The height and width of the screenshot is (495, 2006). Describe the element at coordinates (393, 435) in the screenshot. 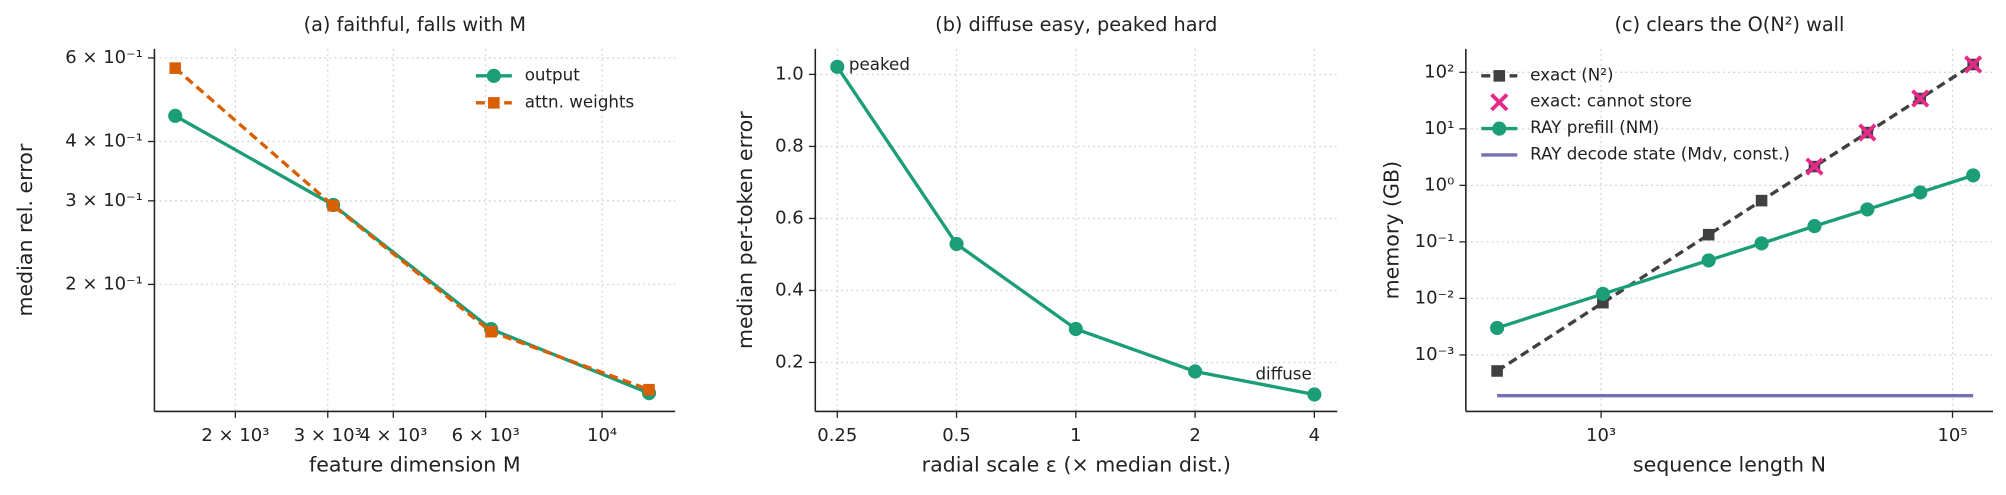

I see `x-tick-label: 4 × 10³` at that location.